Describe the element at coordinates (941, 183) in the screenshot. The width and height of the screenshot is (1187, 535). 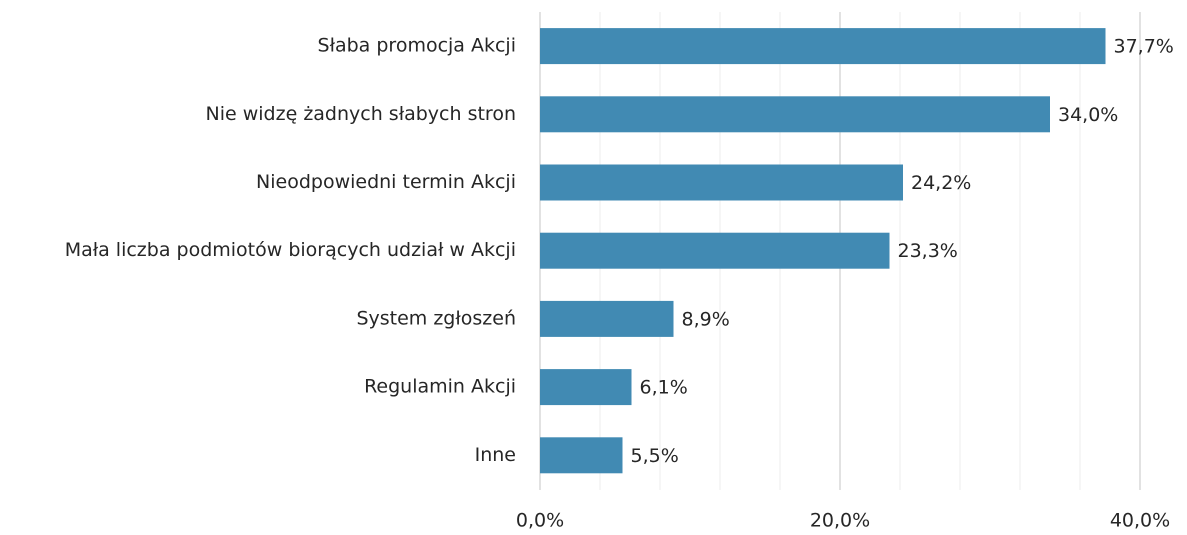
I see `value-label: 24,2%` at that location.